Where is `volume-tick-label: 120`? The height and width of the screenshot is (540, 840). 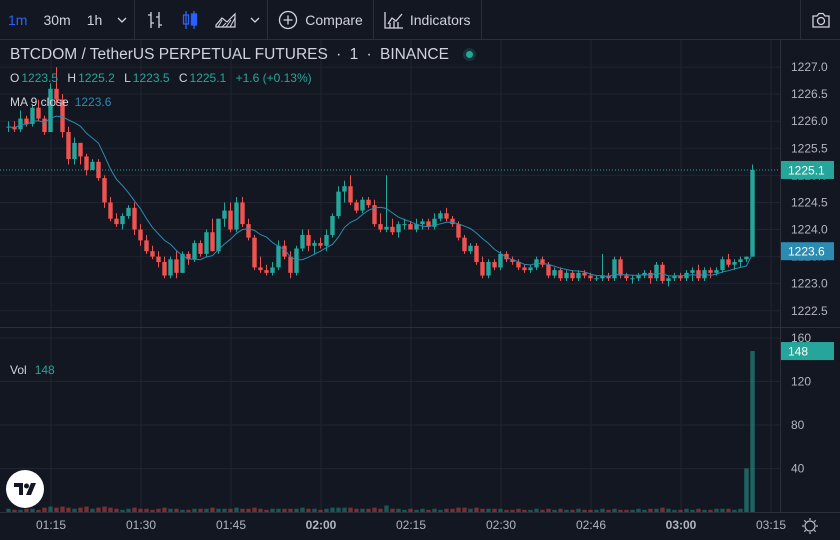
volume-tick-label: 120 is located at coordinates (801, 382).